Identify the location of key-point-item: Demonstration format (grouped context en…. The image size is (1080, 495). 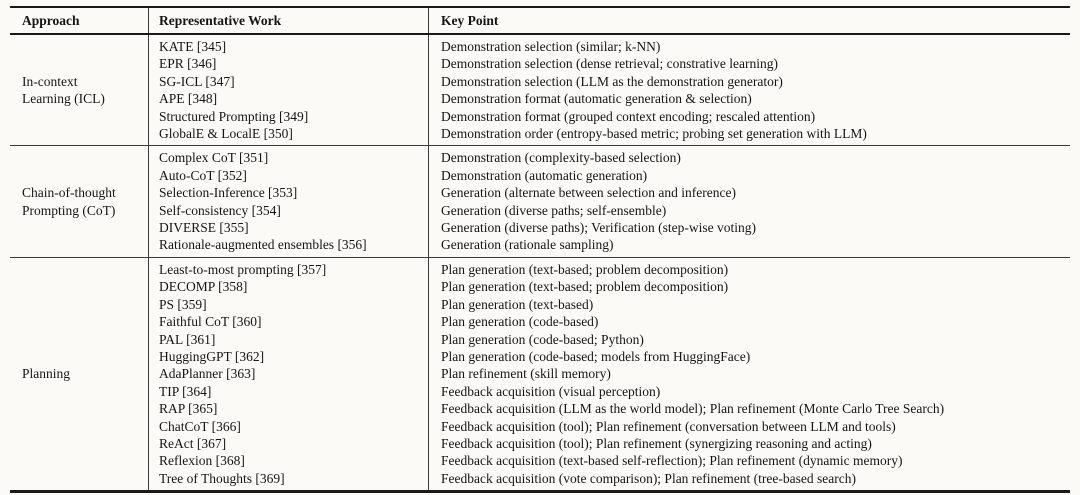
(628, 116).